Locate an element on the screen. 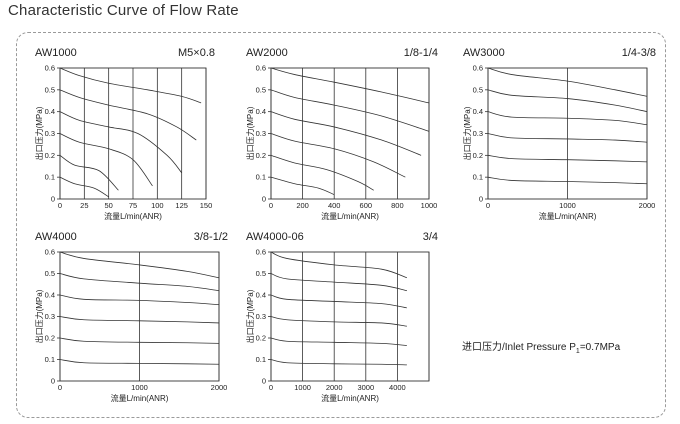 This screenshot has height=424, width=680. chart-name: AW2000 is located at coordinates (267, 53).